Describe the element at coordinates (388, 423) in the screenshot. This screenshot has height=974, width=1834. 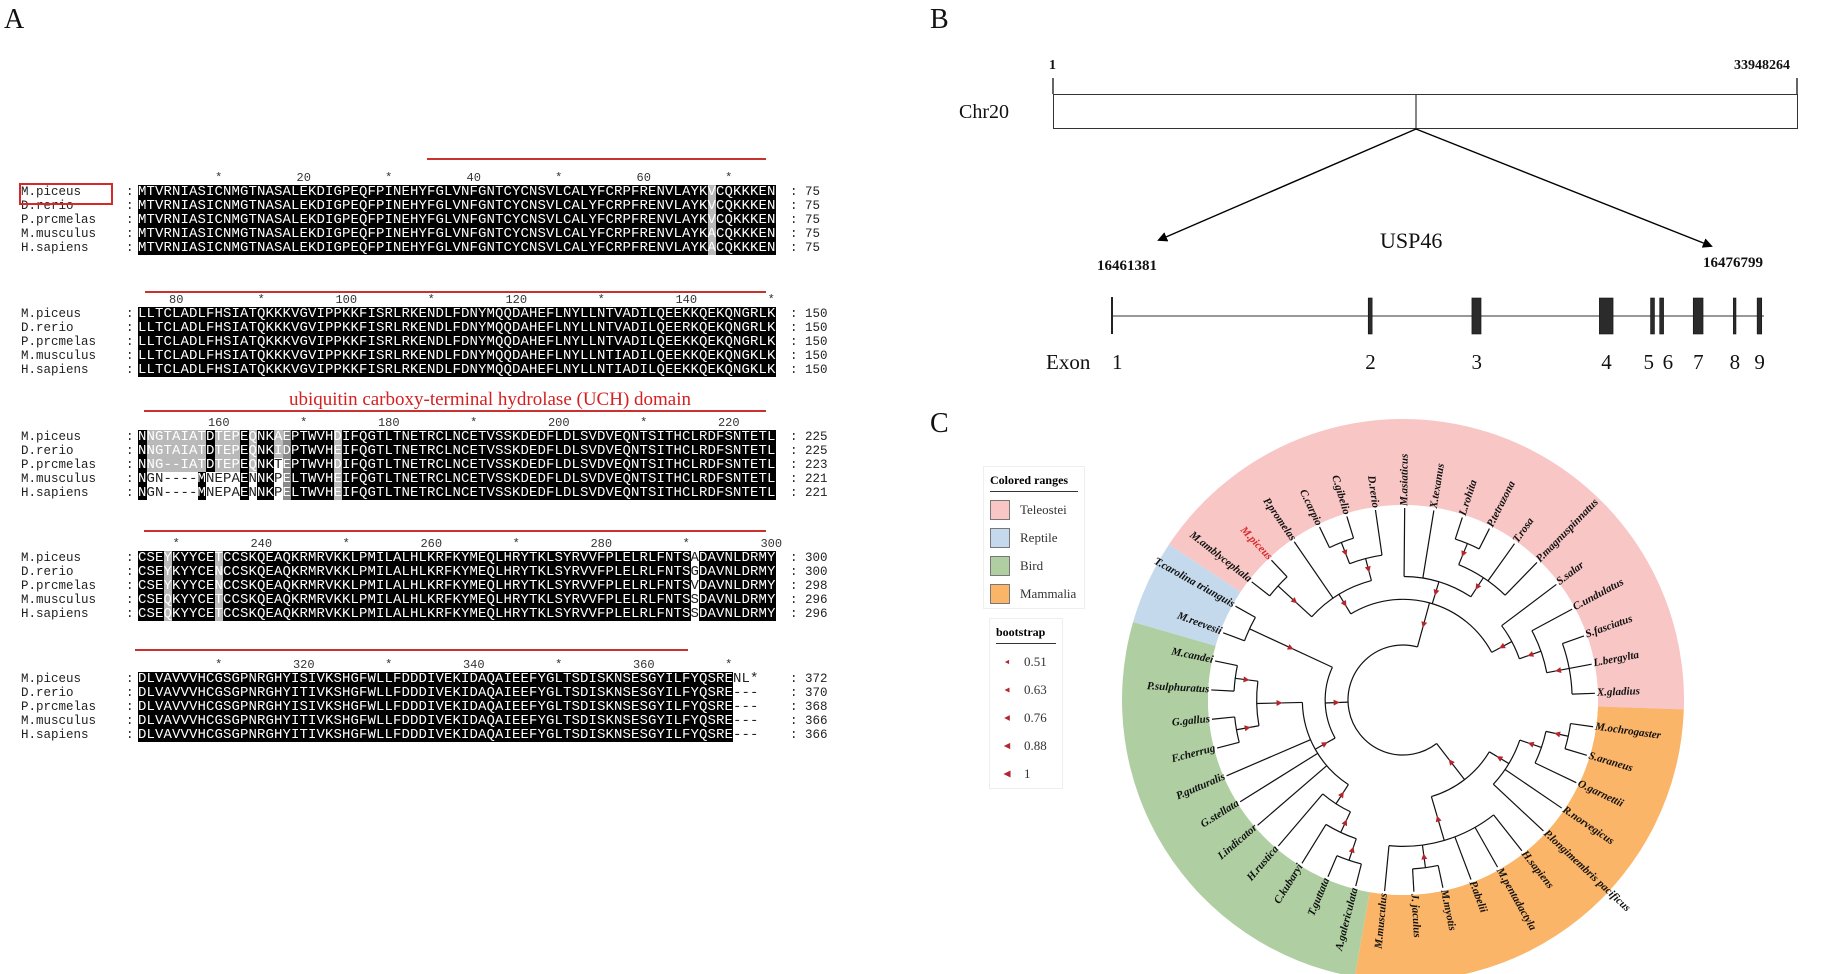
I see `position-ruler-mark: 180` at that location.